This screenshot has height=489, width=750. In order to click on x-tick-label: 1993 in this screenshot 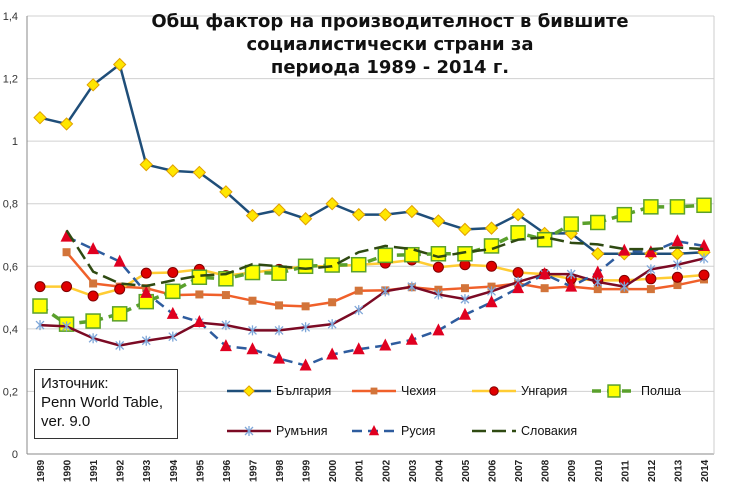, I will do `click(147, 470)`.